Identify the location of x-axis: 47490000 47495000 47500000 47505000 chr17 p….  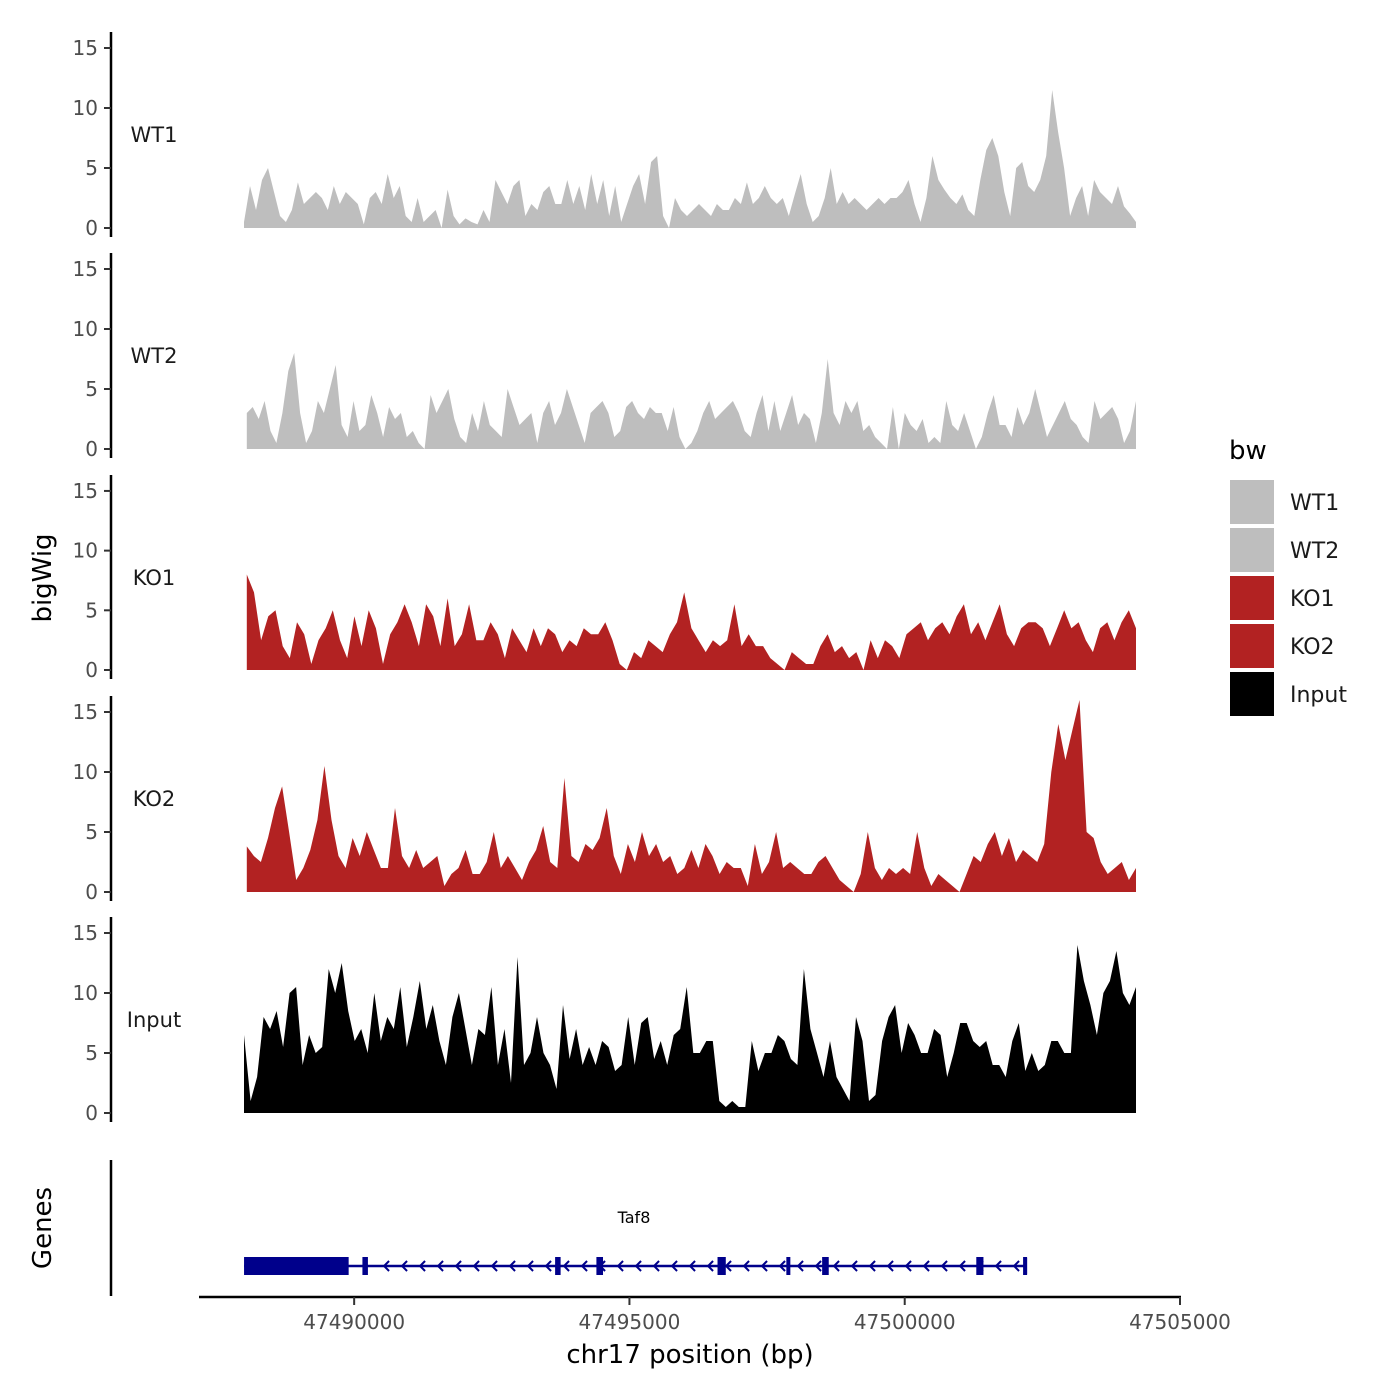
(715, 1332).